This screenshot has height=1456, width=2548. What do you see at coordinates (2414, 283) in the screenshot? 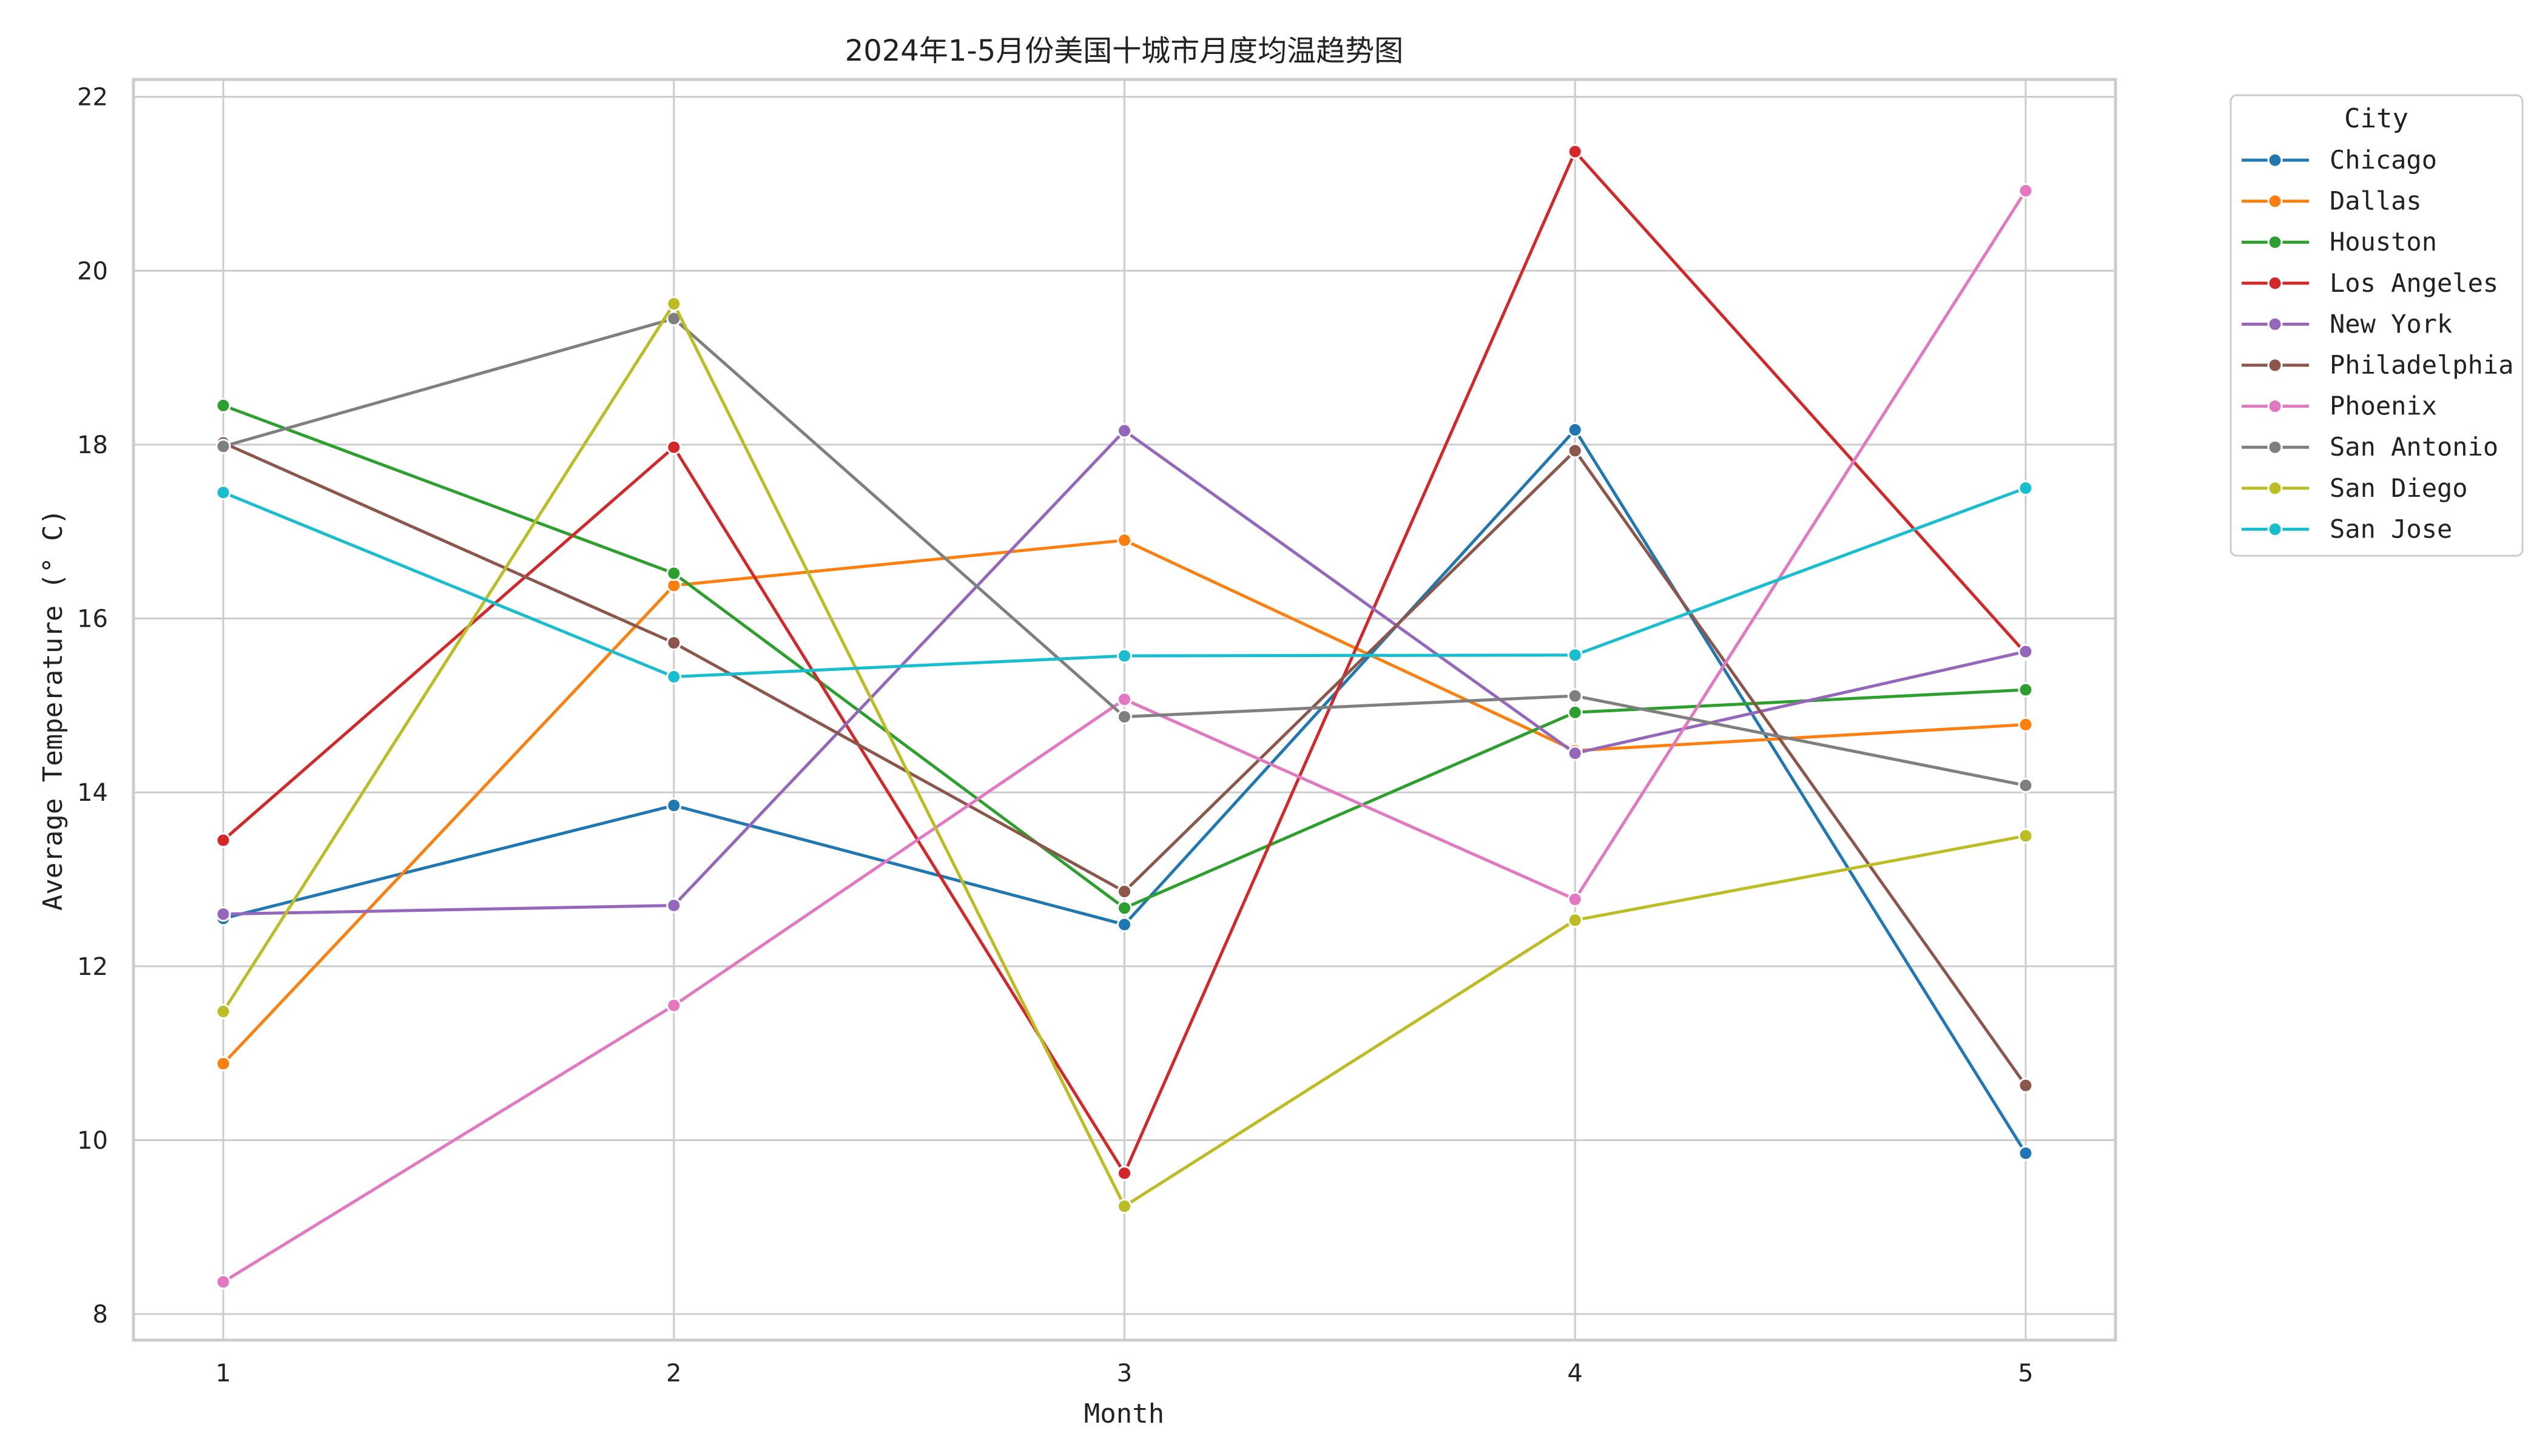
I see `legend-label: Los Angeles` at bounding box center [2414, 283].